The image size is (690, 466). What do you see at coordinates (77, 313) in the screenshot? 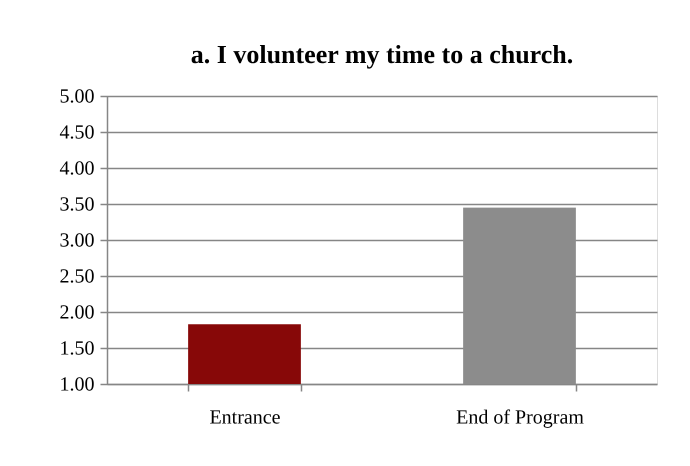
I see `y-tick-label: 2.00` at bounding box center [77, 313].